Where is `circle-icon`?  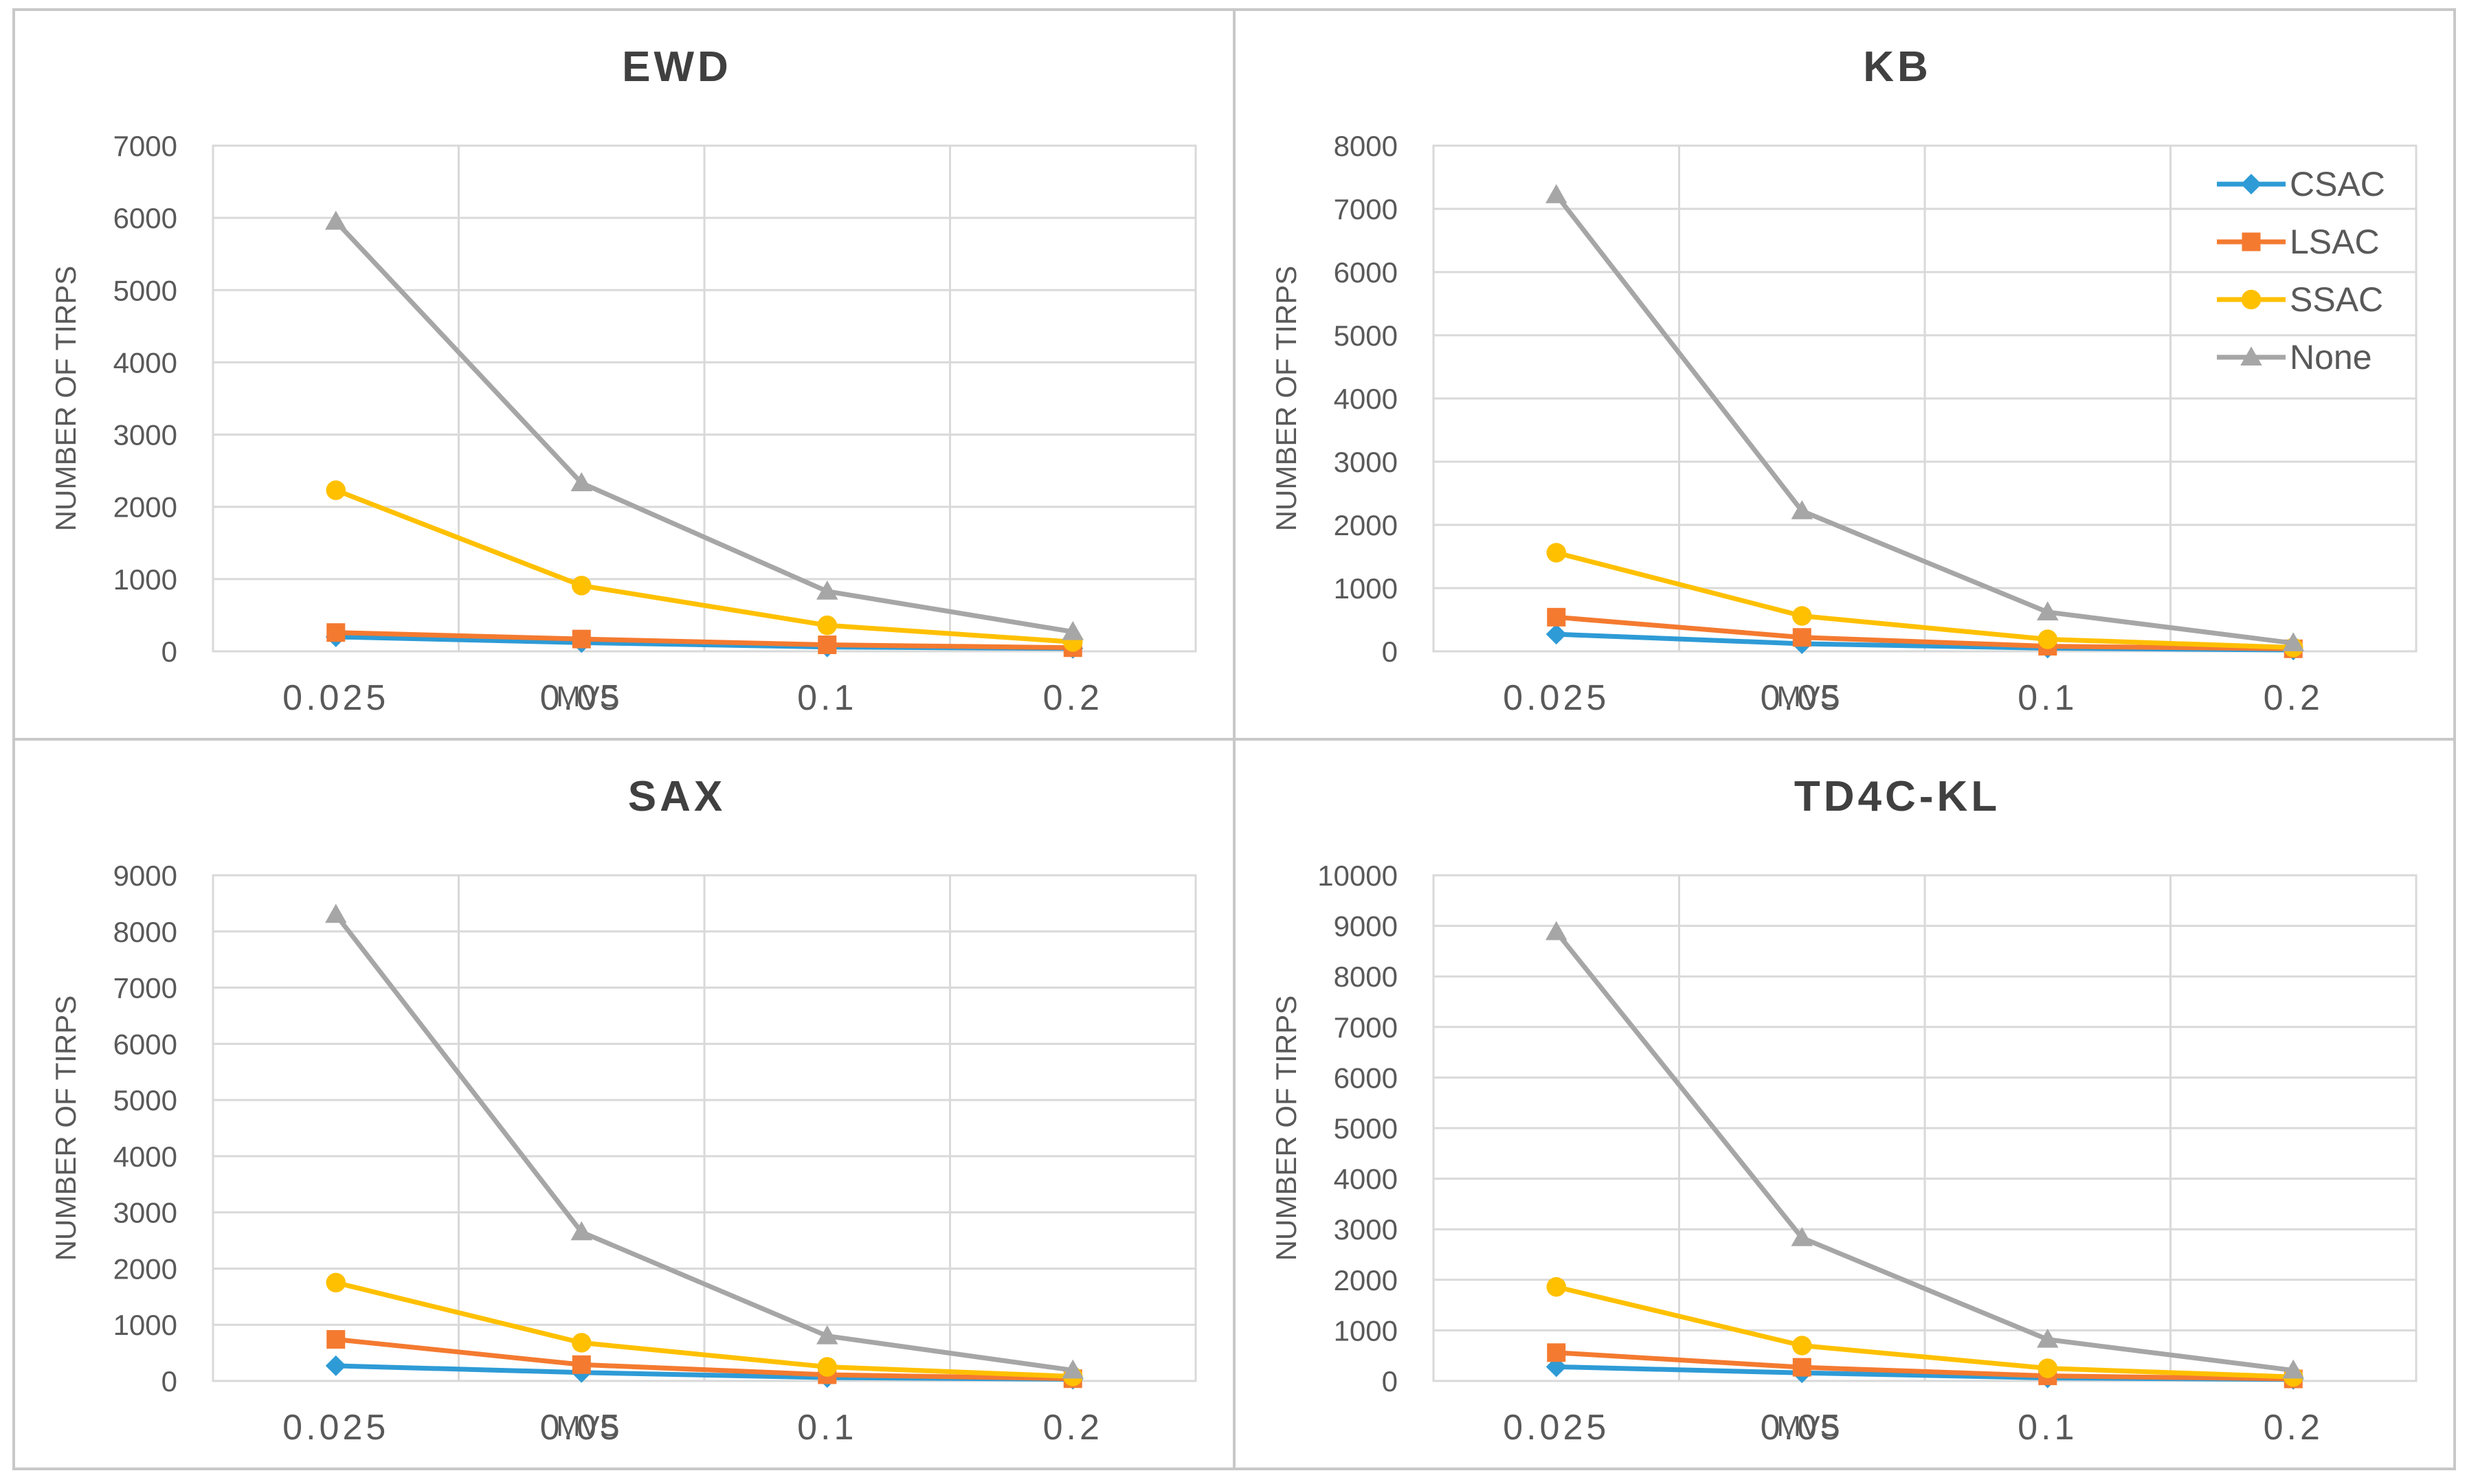
circle-icon is located at coordinates (2251, 299).